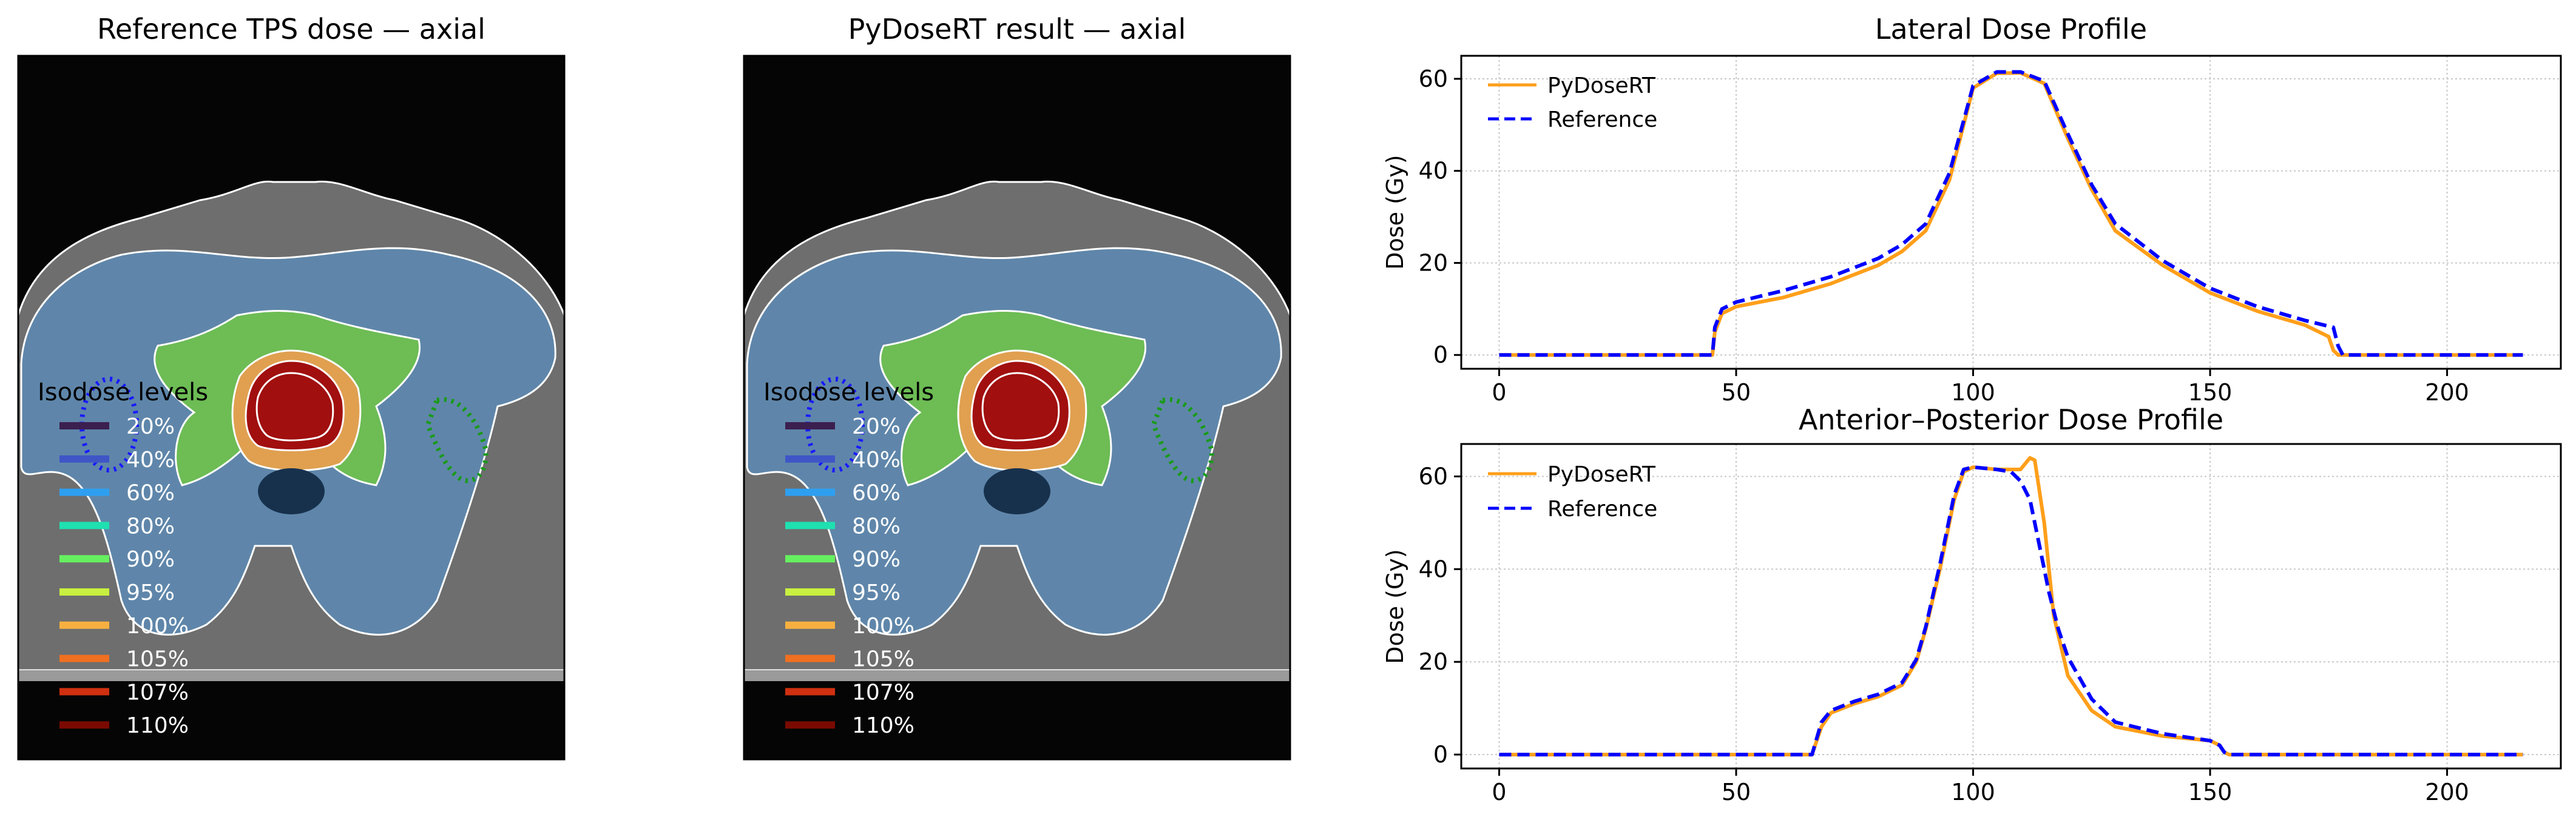 The image size is (2576, 817). I want to click on ap-x-tick-label: 0, so click(1499, 792).